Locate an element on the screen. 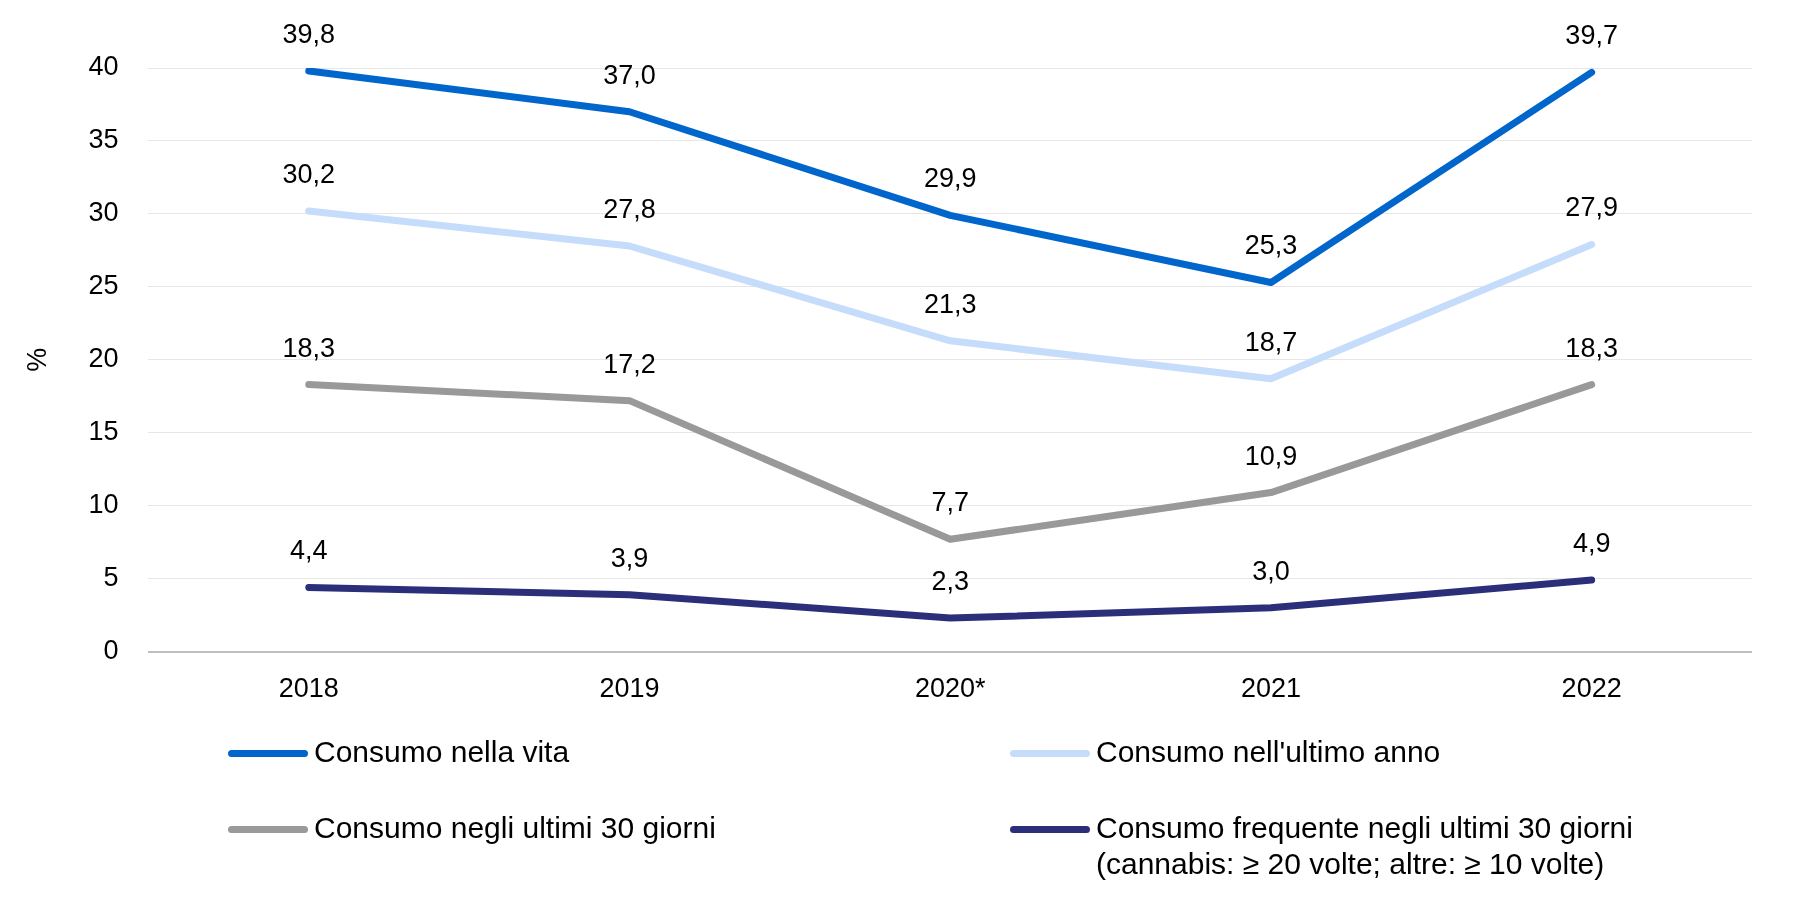  data-label: 3,9 is located at coordinates (629, 557).